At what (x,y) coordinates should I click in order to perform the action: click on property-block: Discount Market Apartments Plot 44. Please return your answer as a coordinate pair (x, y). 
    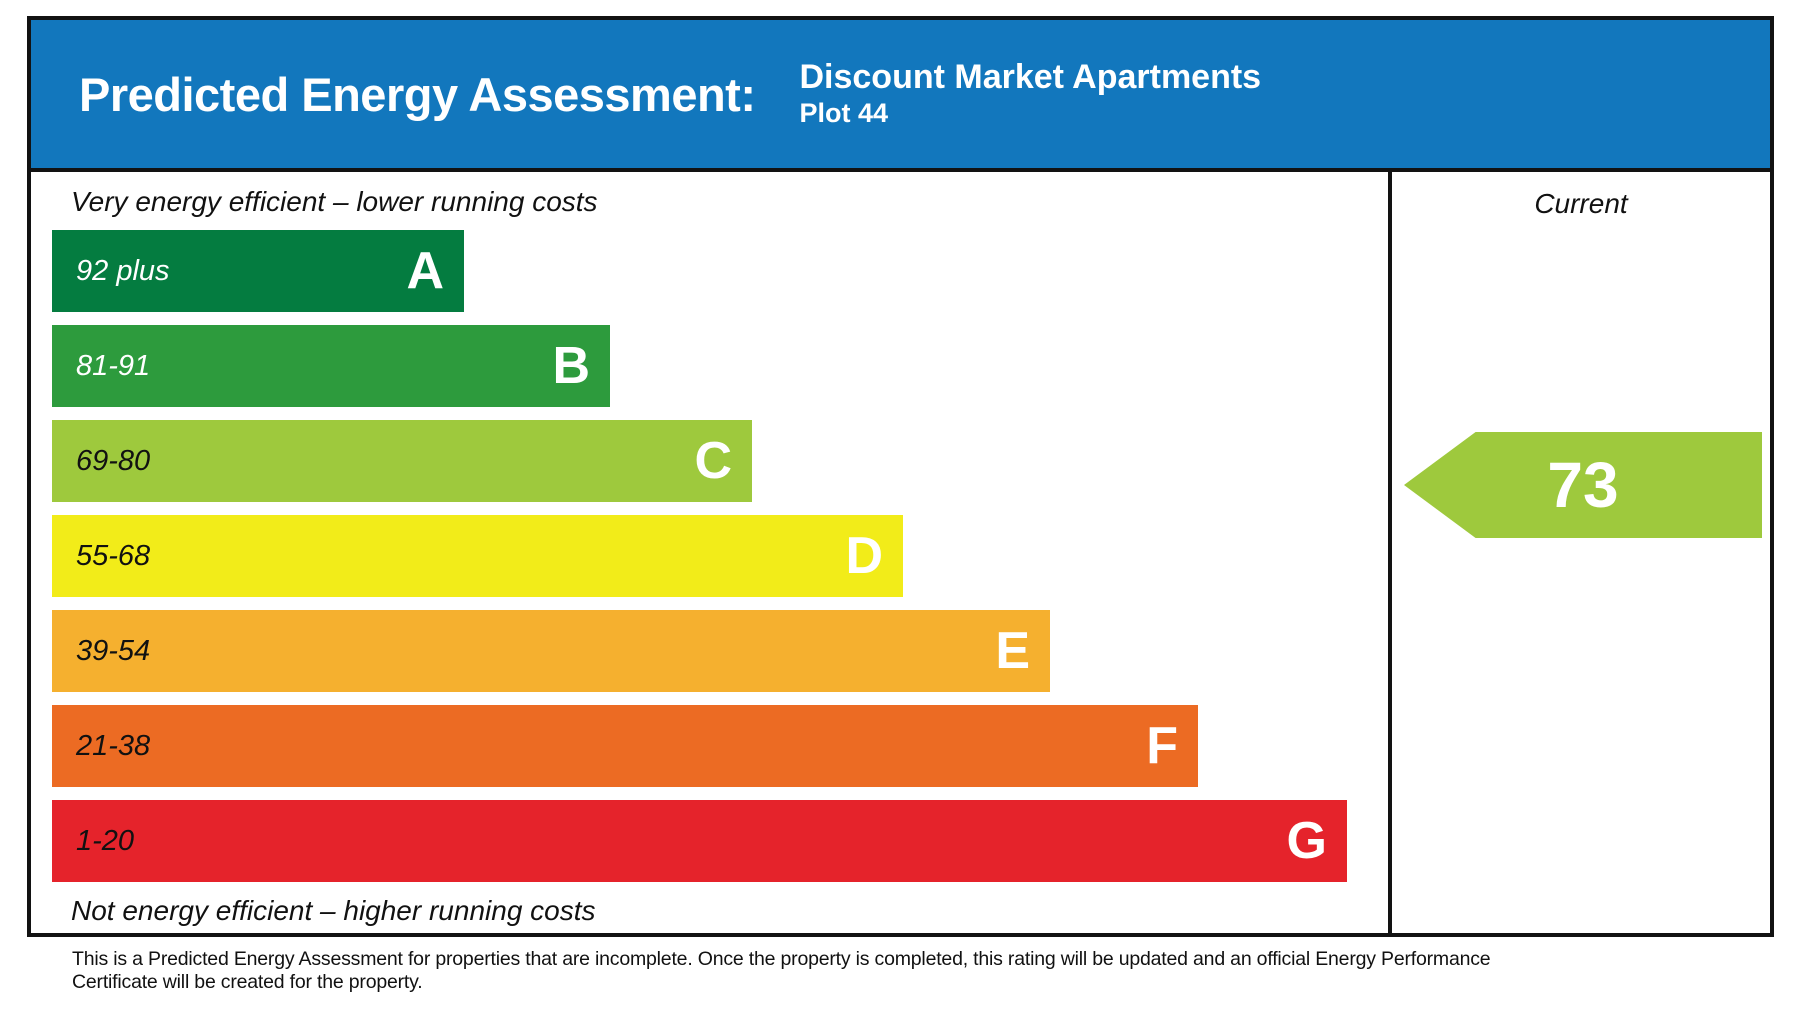
    Looking at the image, I should click on (1030, 93).